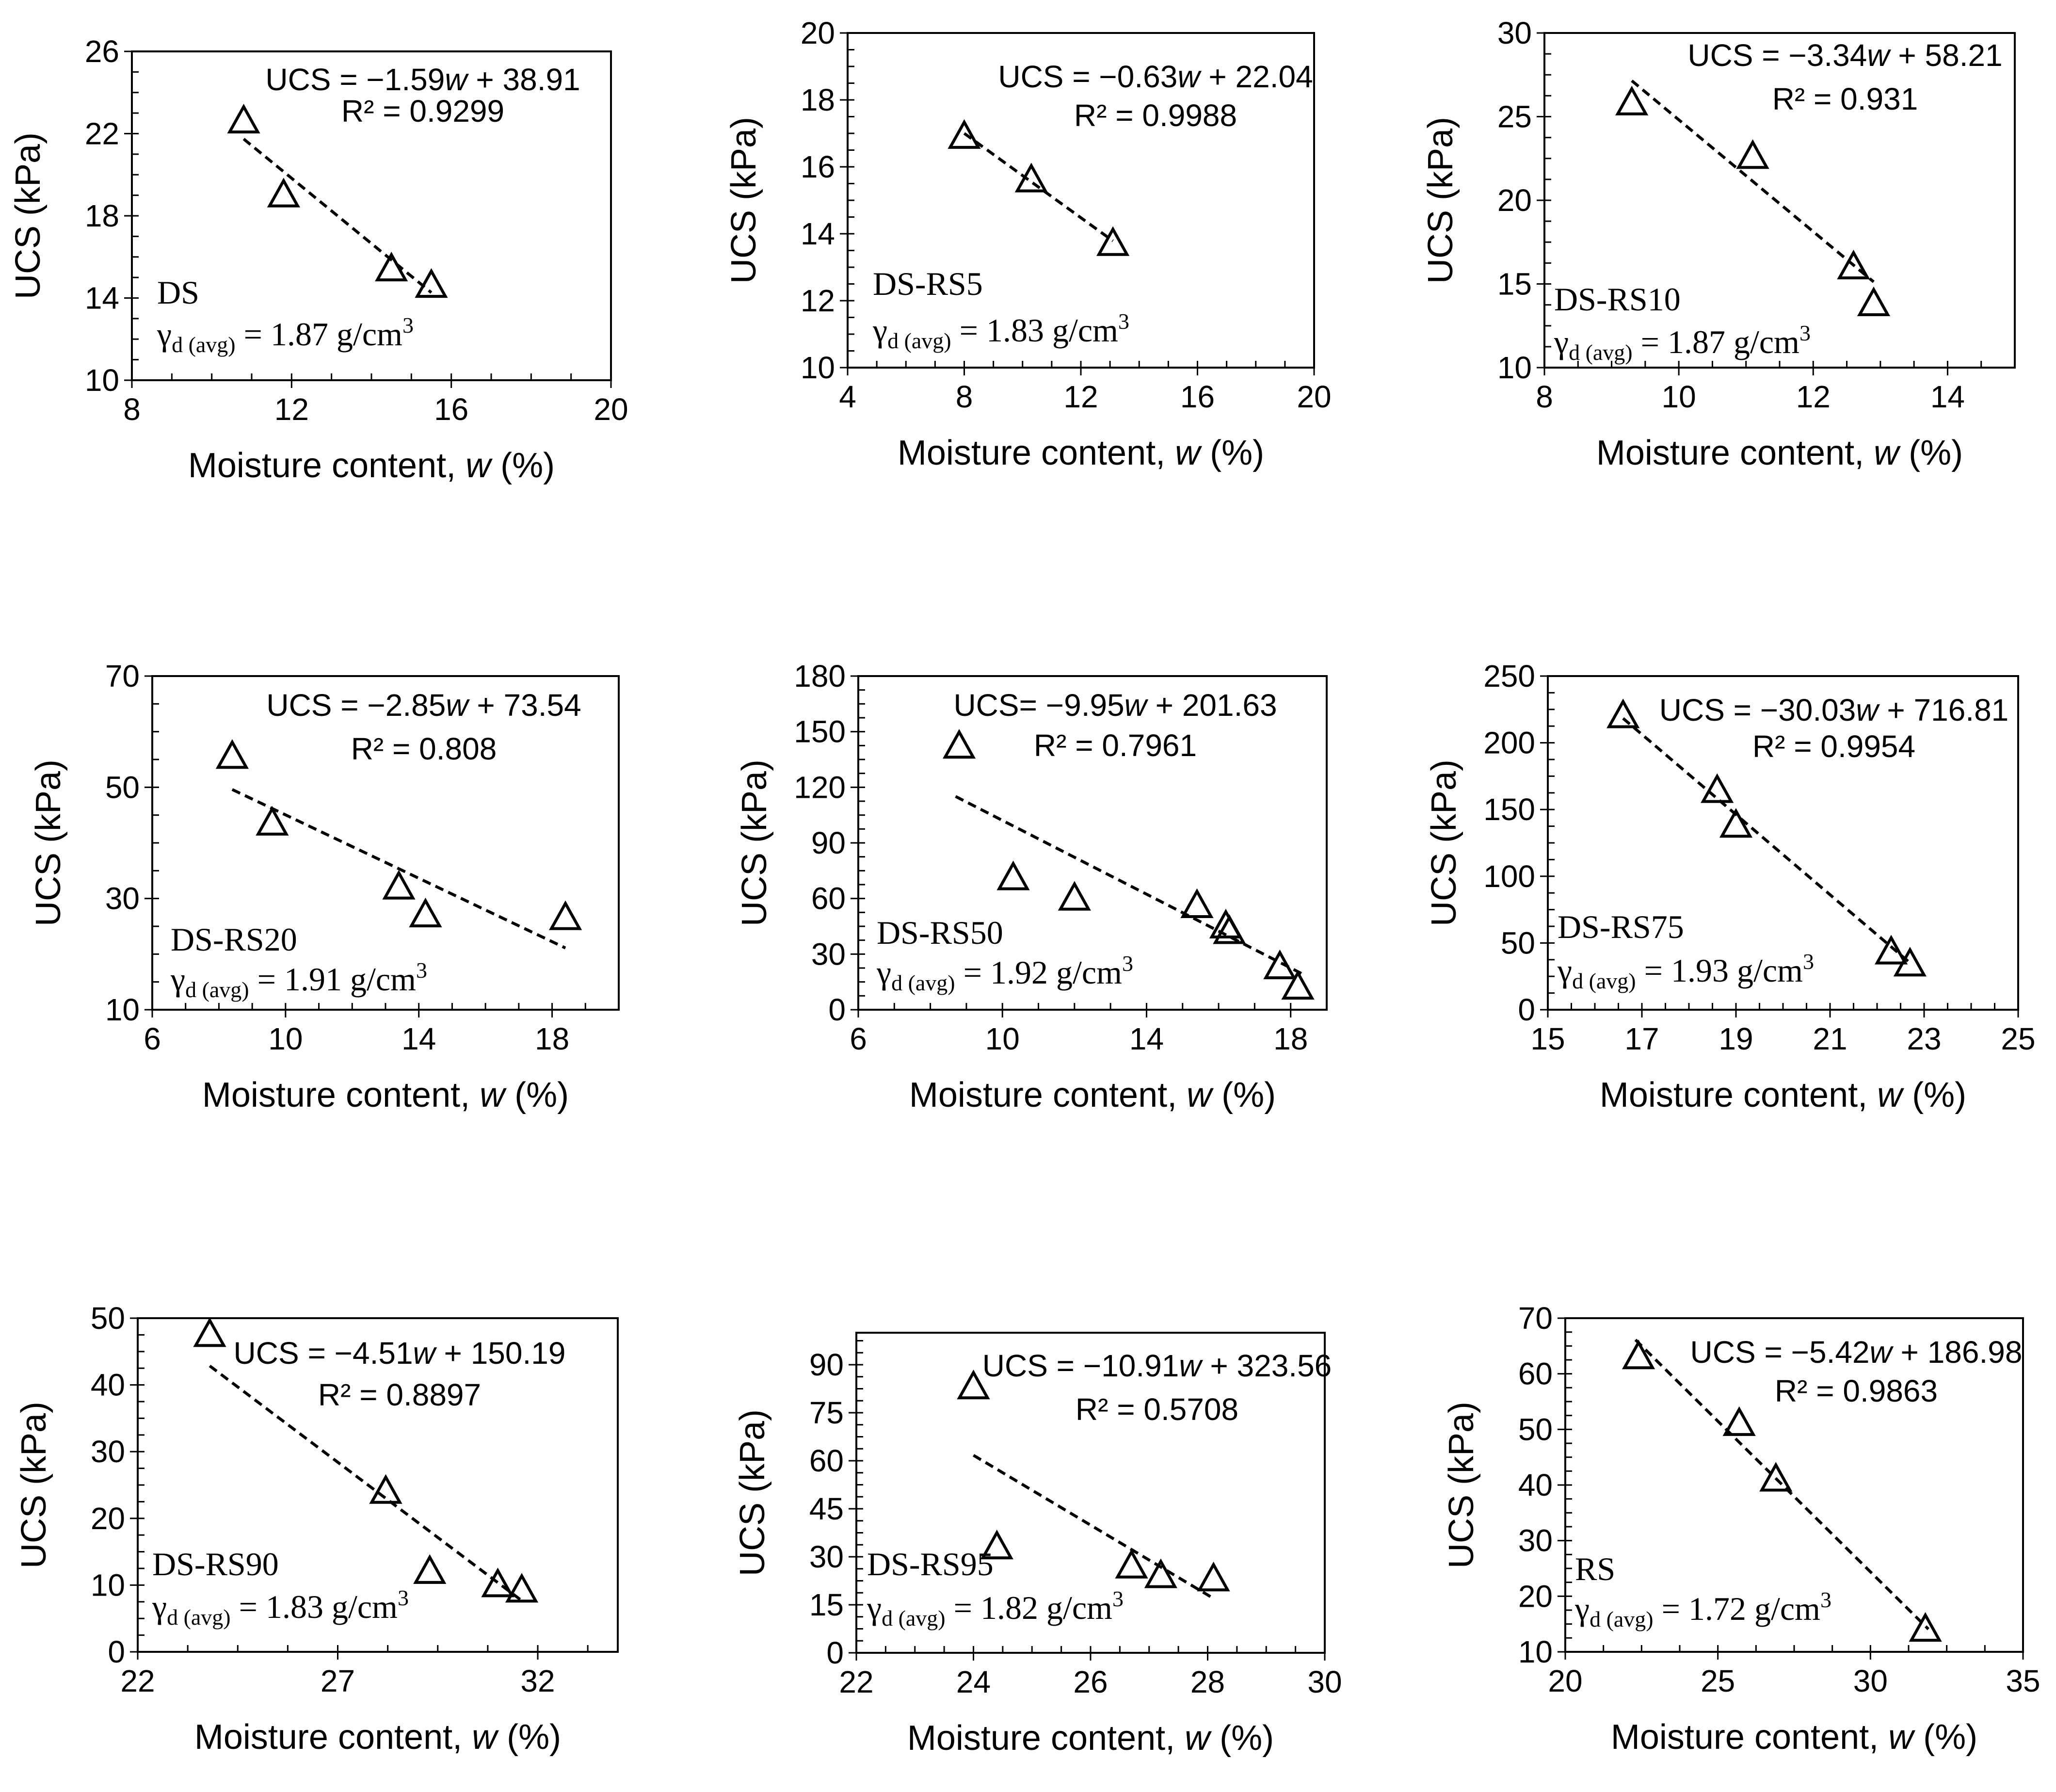  Describe the element at coordinates (1155, 76) in the screenshot. I see `regression-equation: UCS = −0.63w + 22.04` at that location.